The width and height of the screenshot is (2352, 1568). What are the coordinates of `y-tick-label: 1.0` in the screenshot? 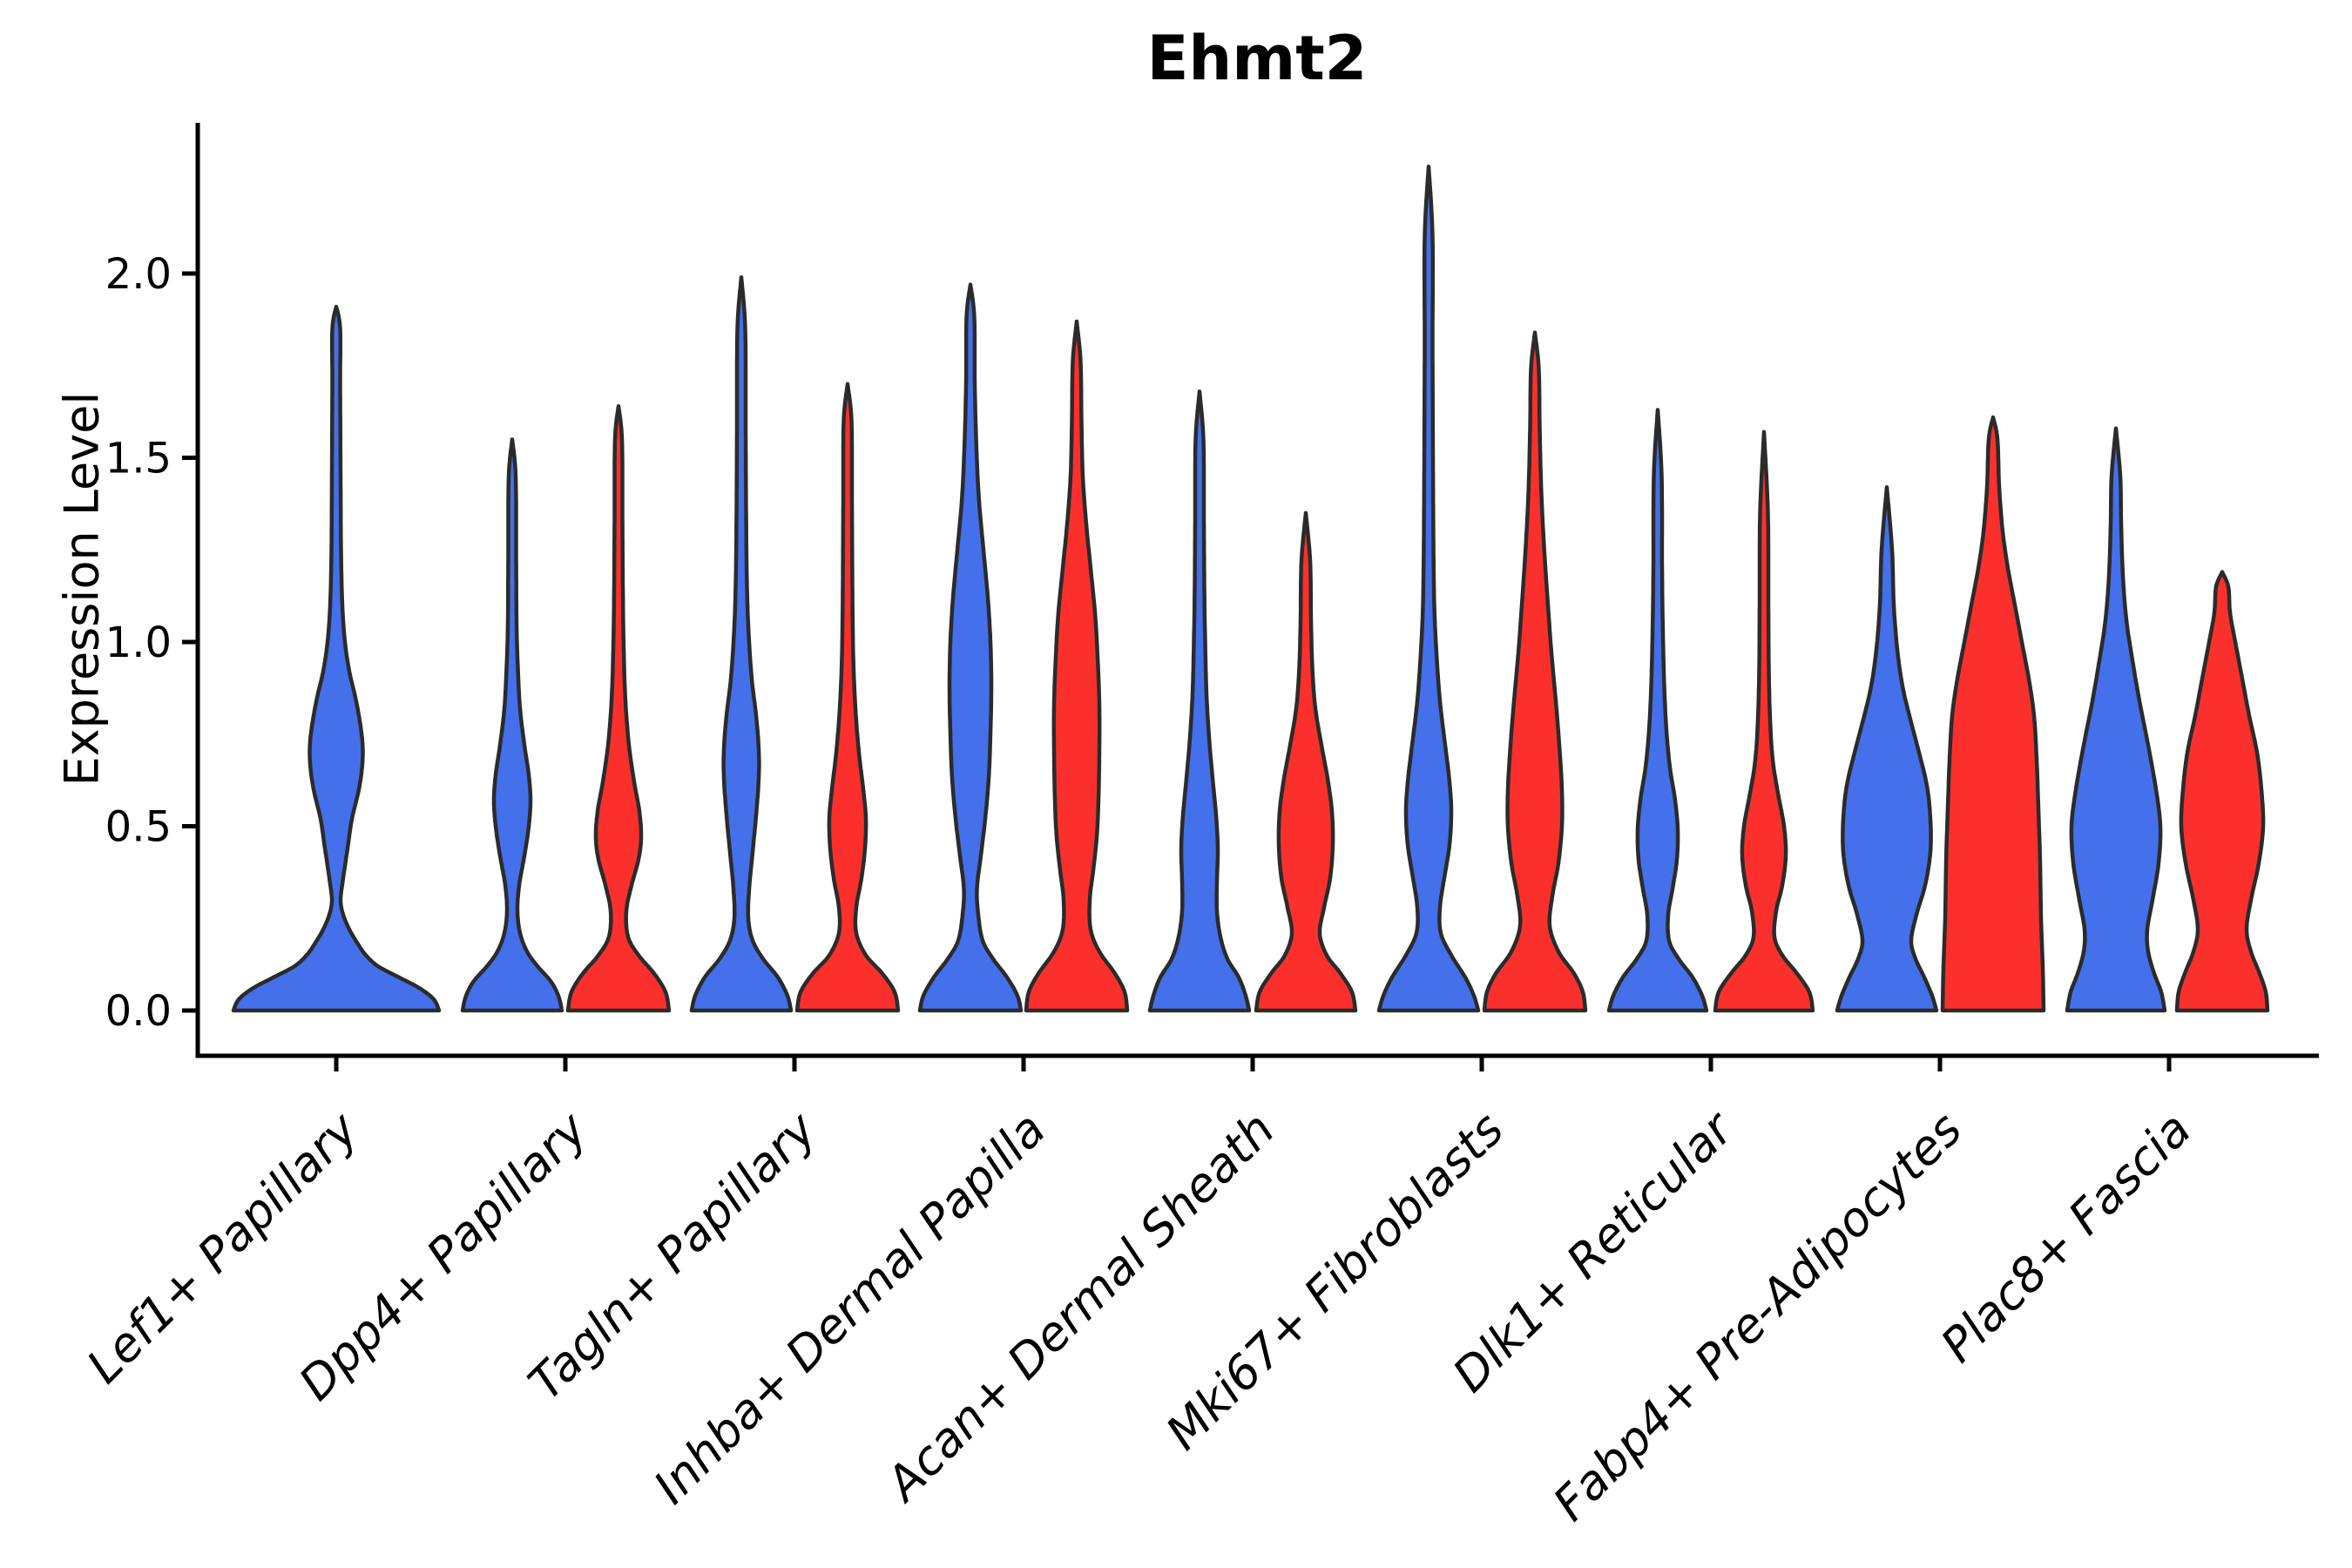 It's located at (138, 642).